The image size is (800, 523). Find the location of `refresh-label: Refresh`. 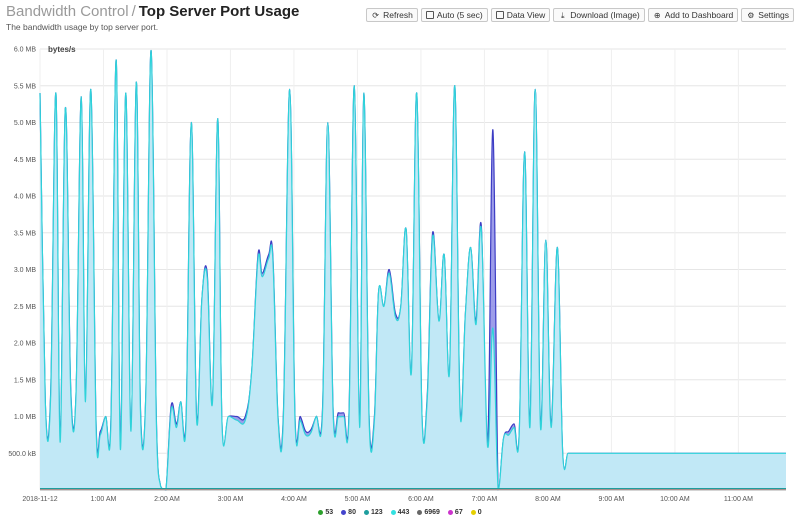

refresh-label: Refresh is located at coordinates (398, 15).